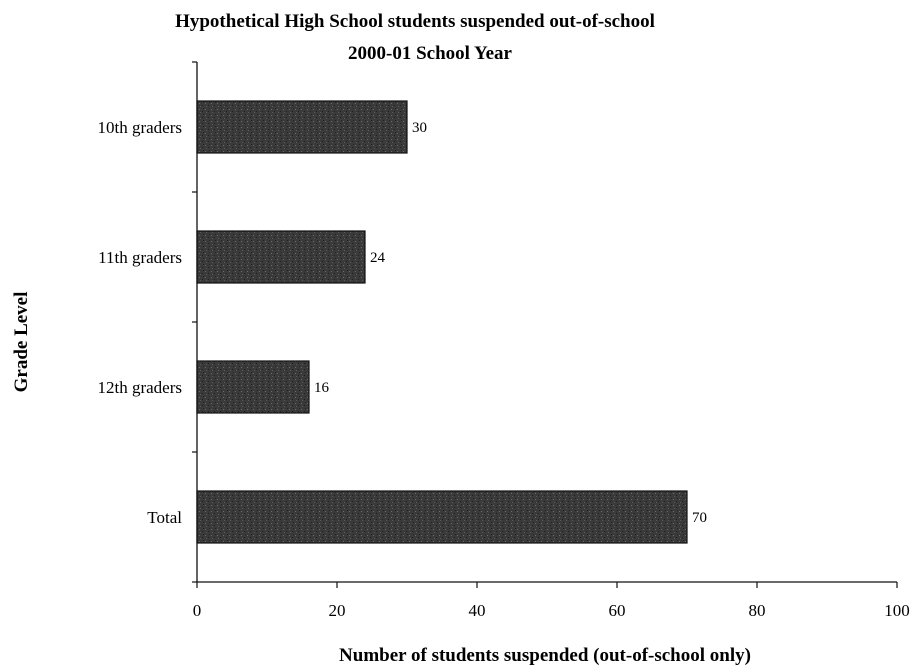 This screenshot has width=918, height=668. Describe the element at coordinates (378, 258) in the screenshot. I see `data-label: 24` at that location.